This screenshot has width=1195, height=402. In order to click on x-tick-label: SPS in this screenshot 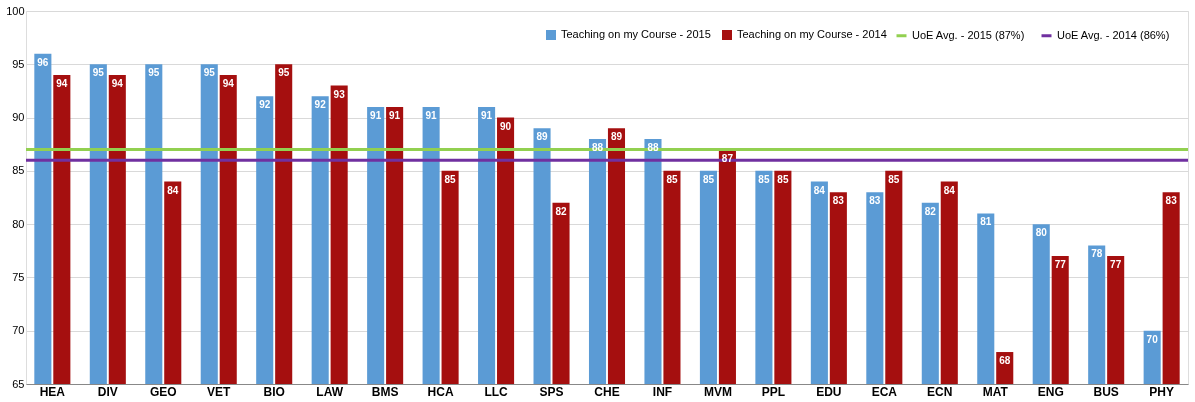, I will do `click(551, 391)`.